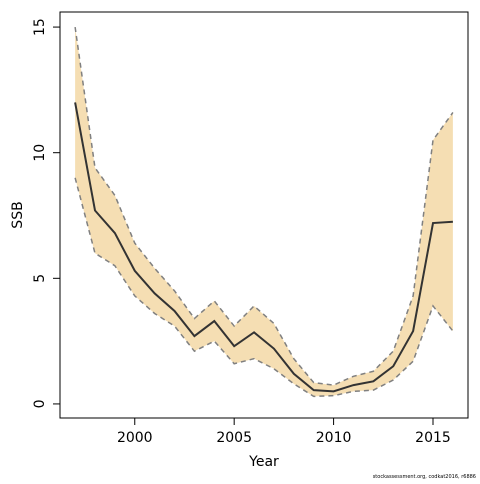 The height and width of the screenshot is (484, 480). What do you see at coordinates (18, 214) in the screenshot?
I see `y-axis-label: SSB` at bounding box center [18, 214].